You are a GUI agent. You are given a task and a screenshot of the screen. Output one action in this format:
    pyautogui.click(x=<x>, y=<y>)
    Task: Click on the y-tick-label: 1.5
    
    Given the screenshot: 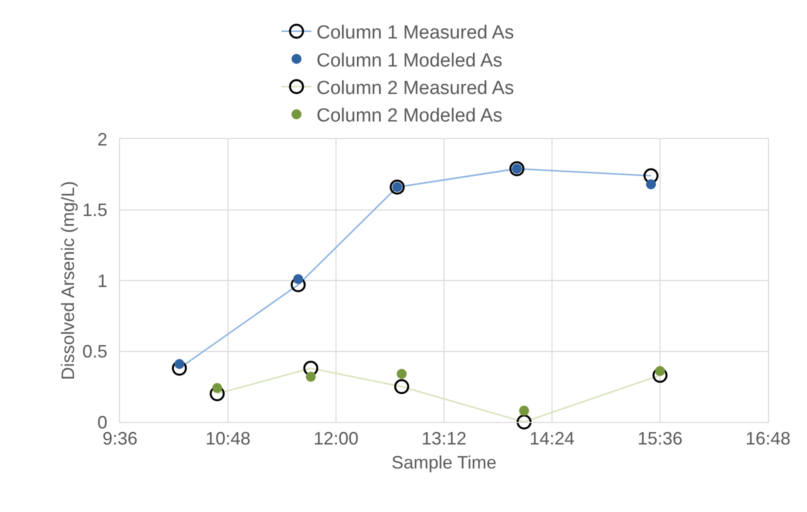 What is the action you would take?
    pyautogui.click(x=95, y=210)
    